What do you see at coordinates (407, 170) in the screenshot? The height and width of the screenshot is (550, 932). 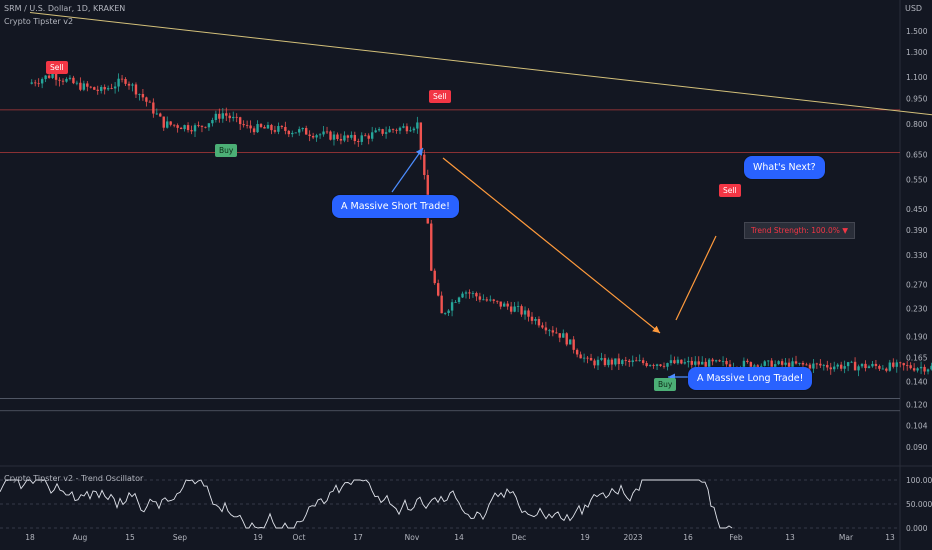 I see `arrow-short-callout` at bounding box center [407, 170].